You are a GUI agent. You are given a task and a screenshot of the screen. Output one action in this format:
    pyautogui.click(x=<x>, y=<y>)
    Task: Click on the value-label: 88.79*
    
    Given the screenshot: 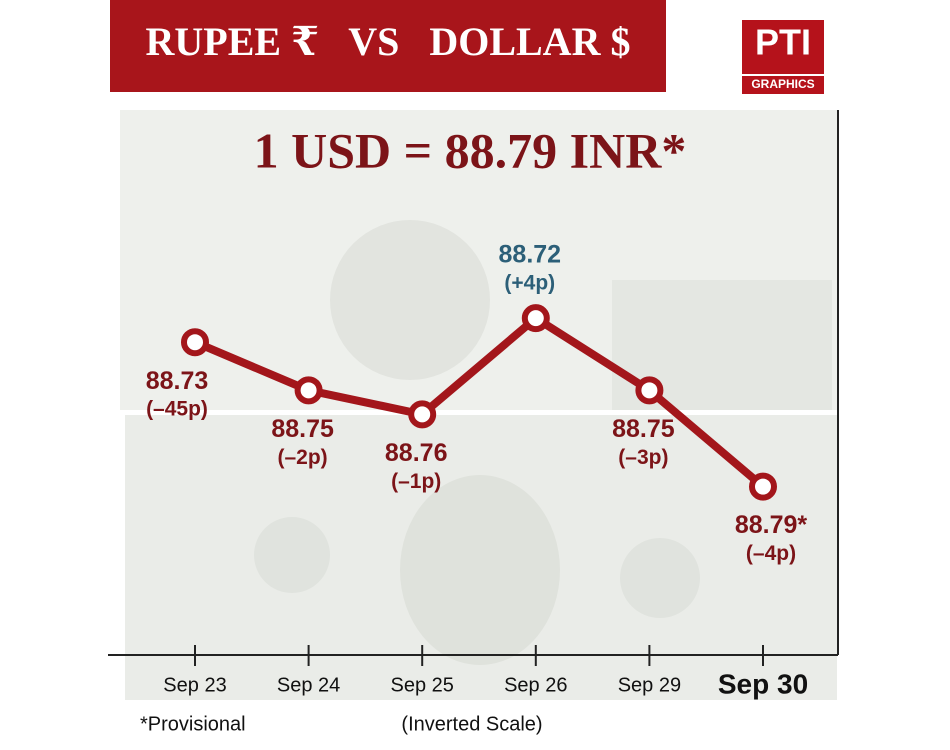 What is the action you would take?
    pyautogui.click(x=771, y=525)
    